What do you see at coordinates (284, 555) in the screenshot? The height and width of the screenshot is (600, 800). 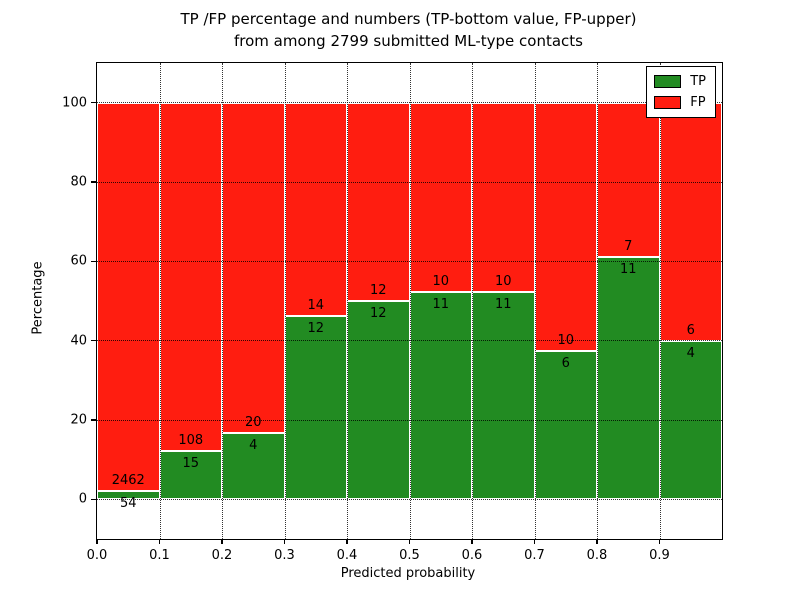 I see `x-tick-label: 0.3` at bounding box center [284, 555].